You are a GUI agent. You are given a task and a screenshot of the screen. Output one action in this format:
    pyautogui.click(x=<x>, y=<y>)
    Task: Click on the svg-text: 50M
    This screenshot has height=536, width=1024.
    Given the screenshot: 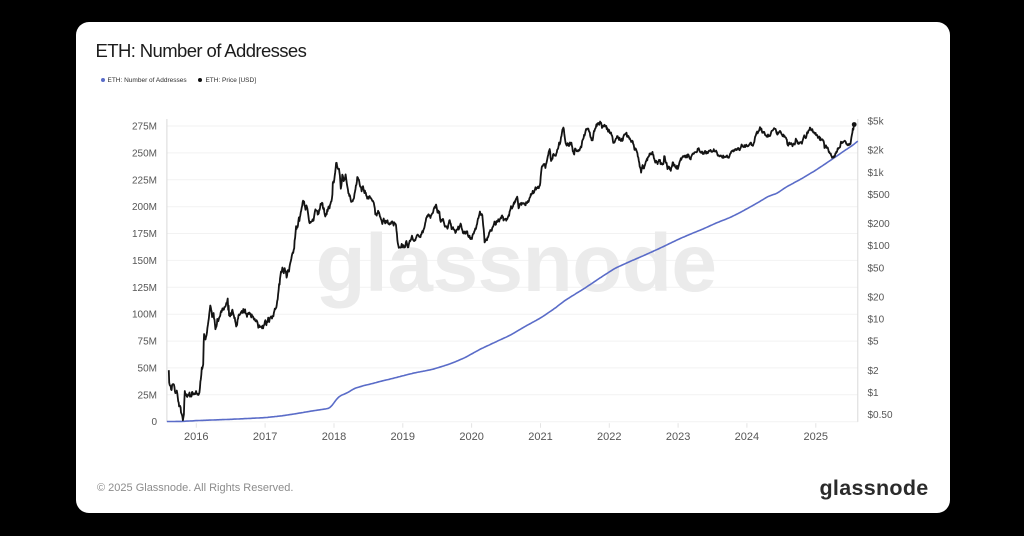 What is the action you would take?
    pyautogui.click(x=147, y=368)
    